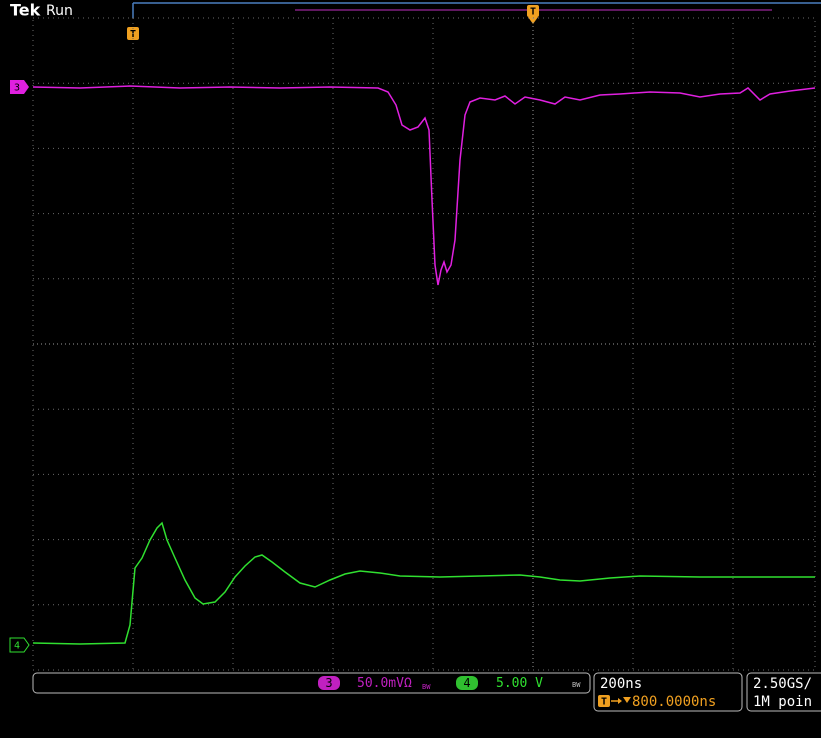 The image size is (821, 738). What do you see at coordinates (384, 683) in the screenshot?
I see `ch3-scale: 50.0mVΩ` at bounding box center [384, 683].